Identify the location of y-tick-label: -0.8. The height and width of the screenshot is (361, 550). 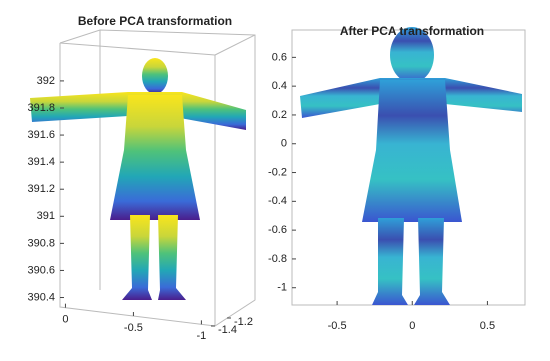
(277, 259).